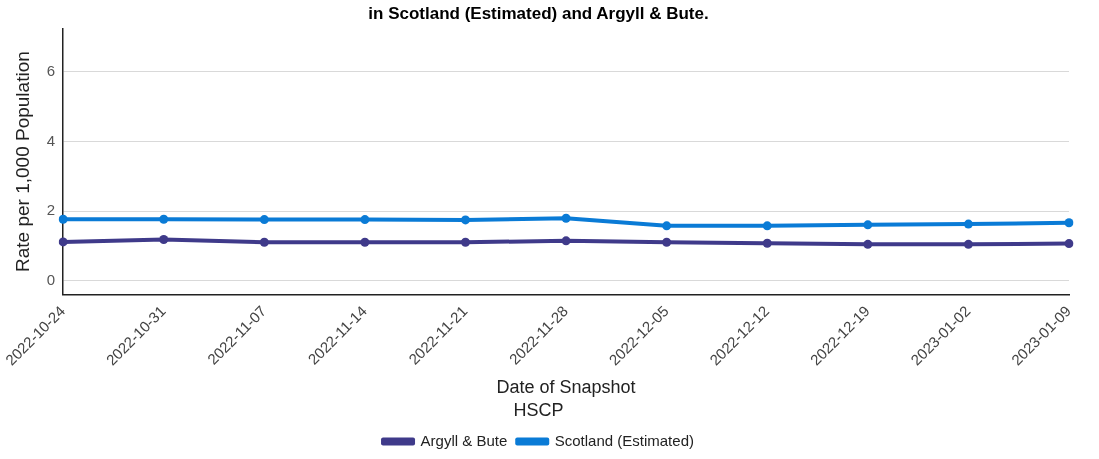 Image resolution: width=1099 pixels, height=459 pixels. I want to click on x-axis-title: Date of Snapshot, so click(566, 386).